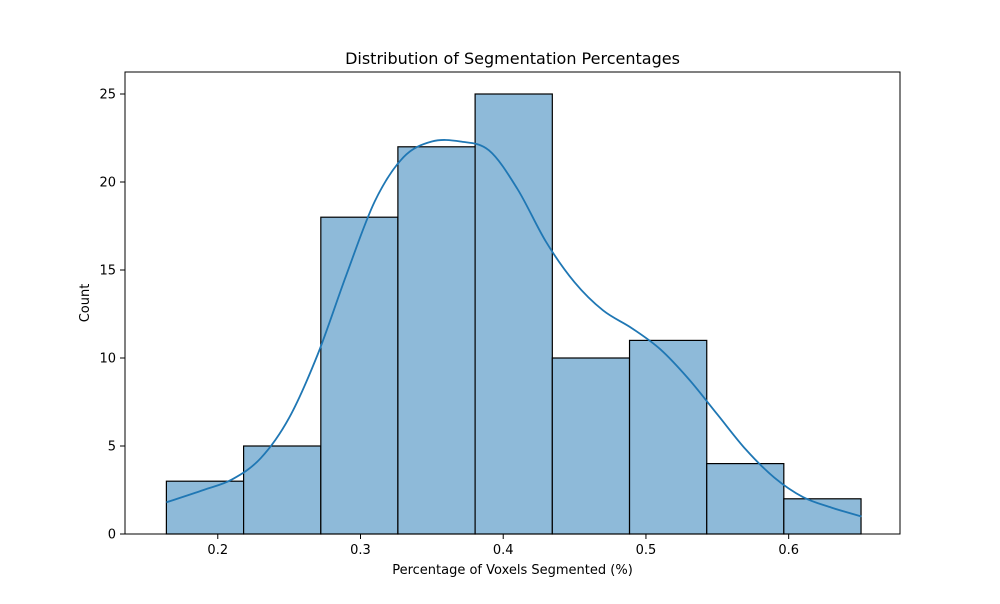  Describe the element at coordinates (107, 183) in the screenshot. I see `y-tick-label-5: 20` at that location.